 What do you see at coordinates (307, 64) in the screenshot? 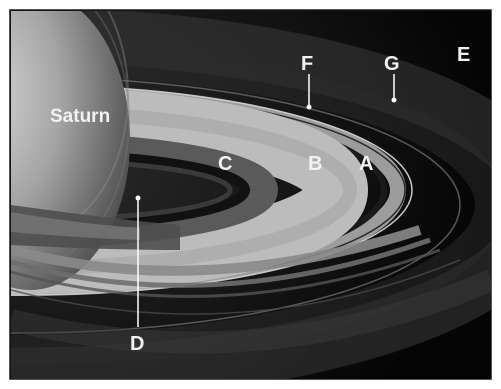
I see `ring-label-f: F` at bounding box center [307, 64].